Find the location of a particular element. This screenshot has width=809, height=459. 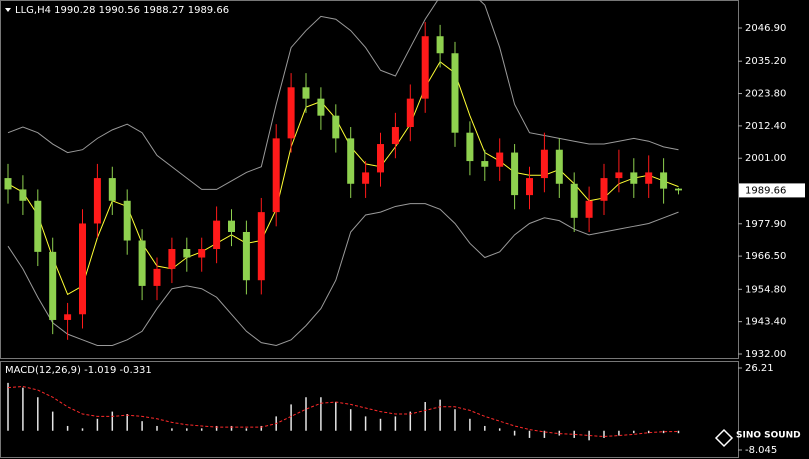

chart-title: LLG,H4 1990.28 1990.56 1988.27 1989.66 is located at coordinates (122, 10).